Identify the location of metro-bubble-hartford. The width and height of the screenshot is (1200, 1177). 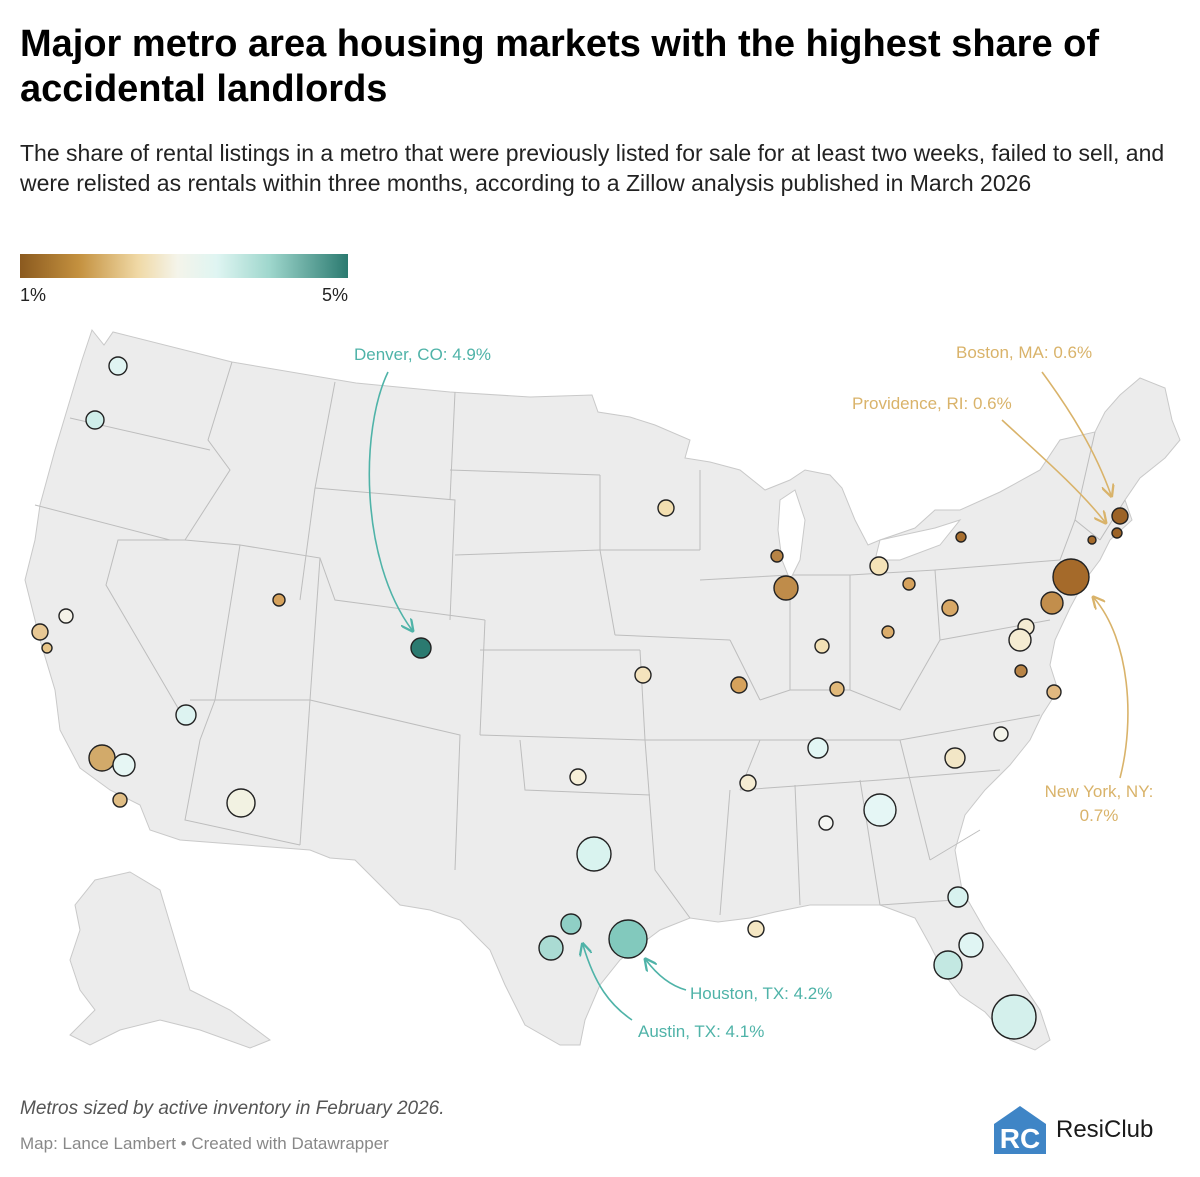
(1092, 540).